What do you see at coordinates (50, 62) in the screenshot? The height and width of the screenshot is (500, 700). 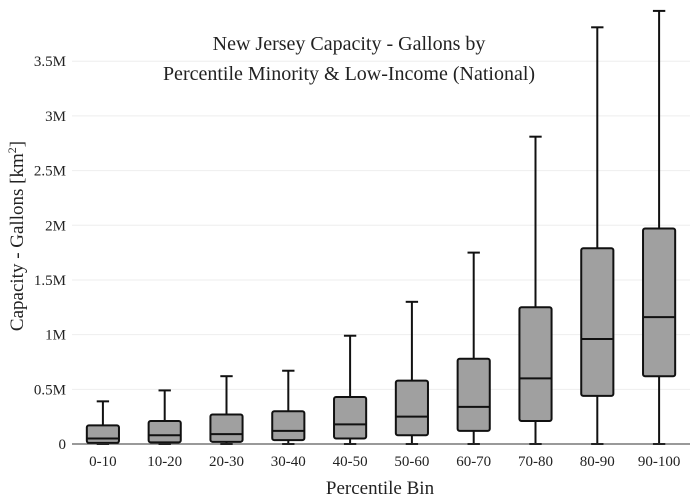 I see `y-tick-label: 3.5M` at bounding box center [50, 62].